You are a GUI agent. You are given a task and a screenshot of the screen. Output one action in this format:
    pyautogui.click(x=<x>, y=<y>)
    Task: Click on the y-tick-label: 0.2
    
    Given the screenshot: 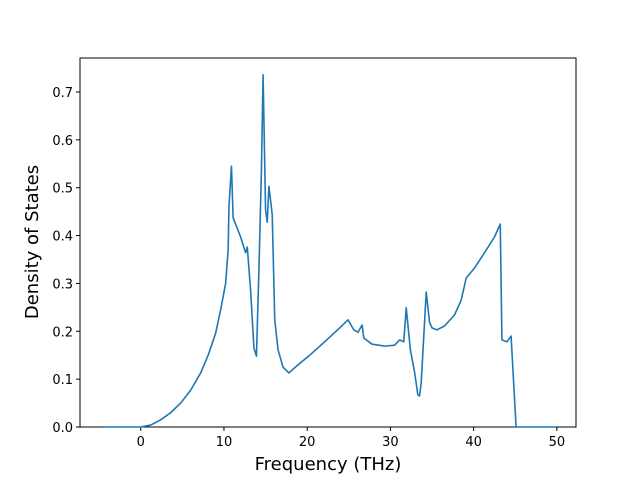 What is the action you would take?
    pyautogui.click(x=62, y=332)
    